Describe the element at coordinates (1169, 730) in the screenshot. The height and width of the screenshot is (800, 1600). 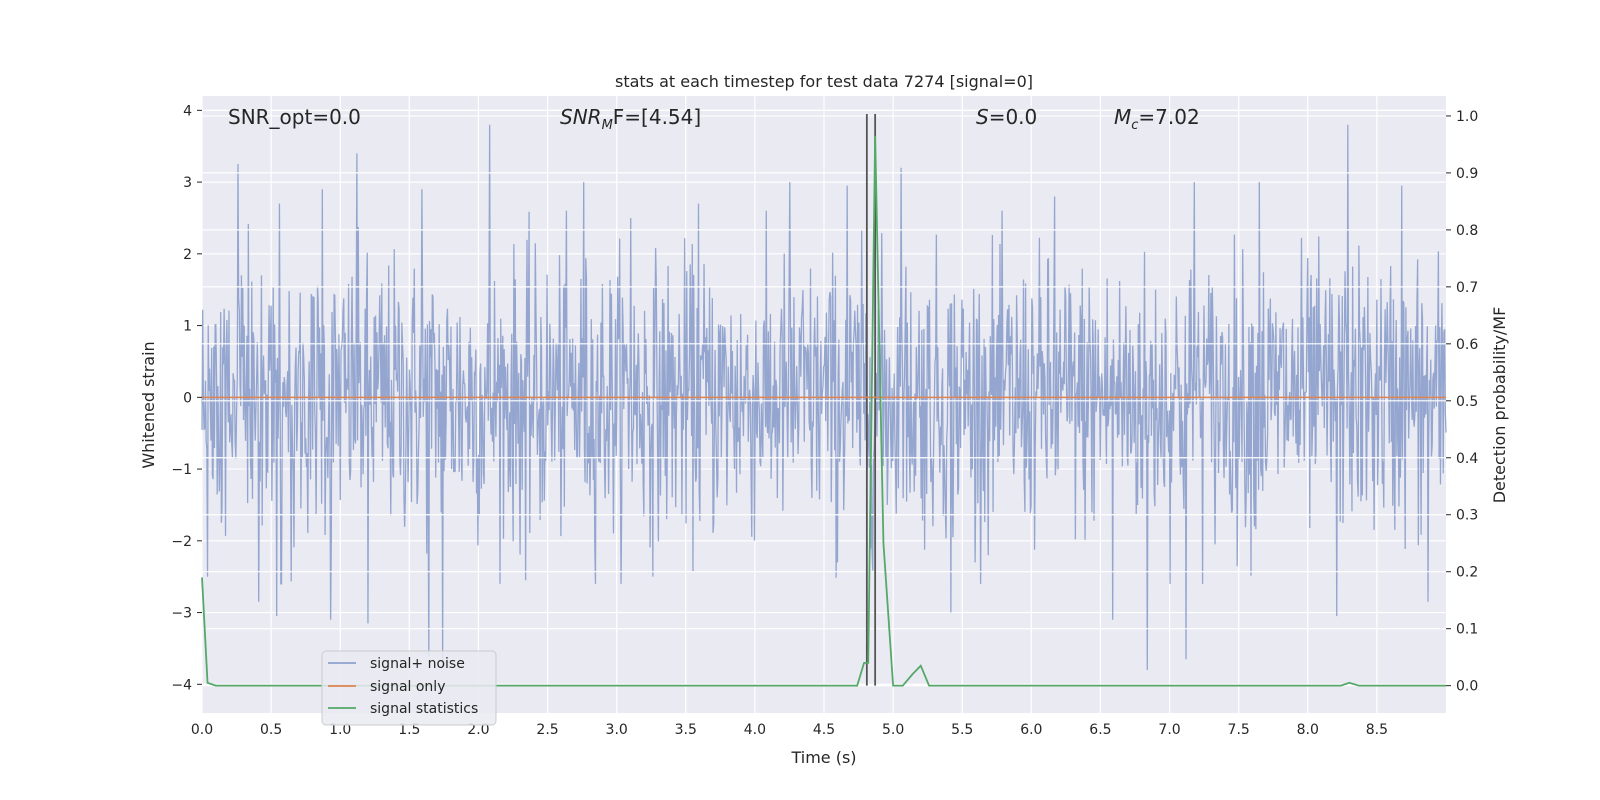
I see `x-tick-label: 7.0` at that location.